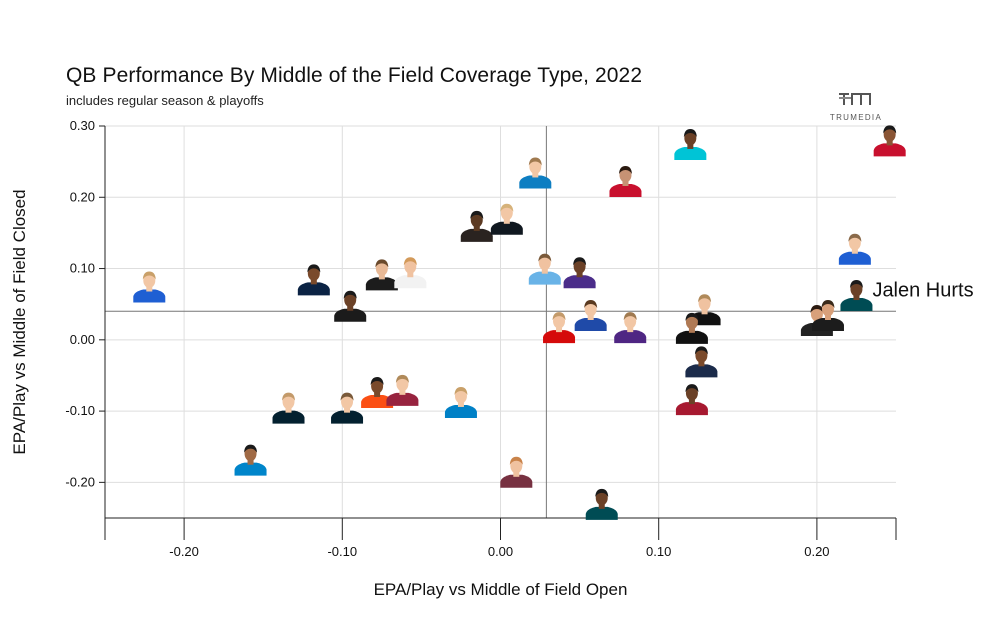 The height and width of the screenshot is (625, 1000). I want to click on x-tick-label: -0.20, so click(184, 551).